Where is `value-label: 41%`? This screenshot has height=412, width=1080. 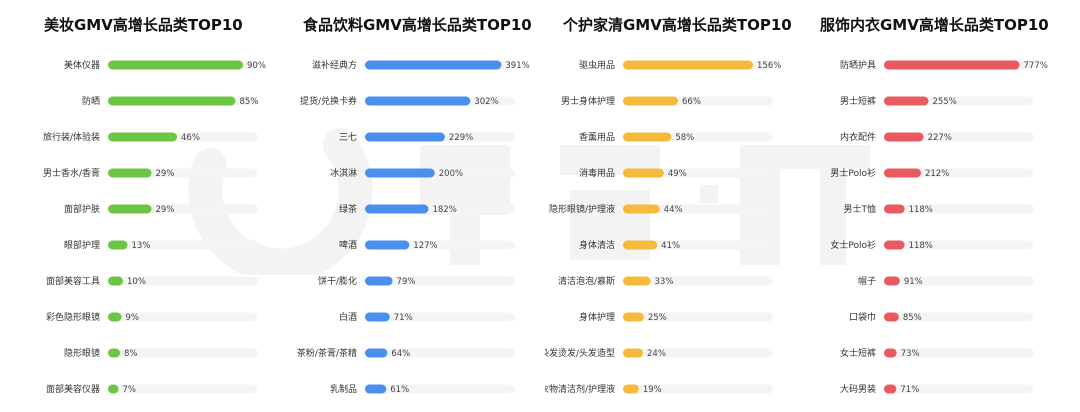 value-label: 41% is located at coordinates (670, 246).